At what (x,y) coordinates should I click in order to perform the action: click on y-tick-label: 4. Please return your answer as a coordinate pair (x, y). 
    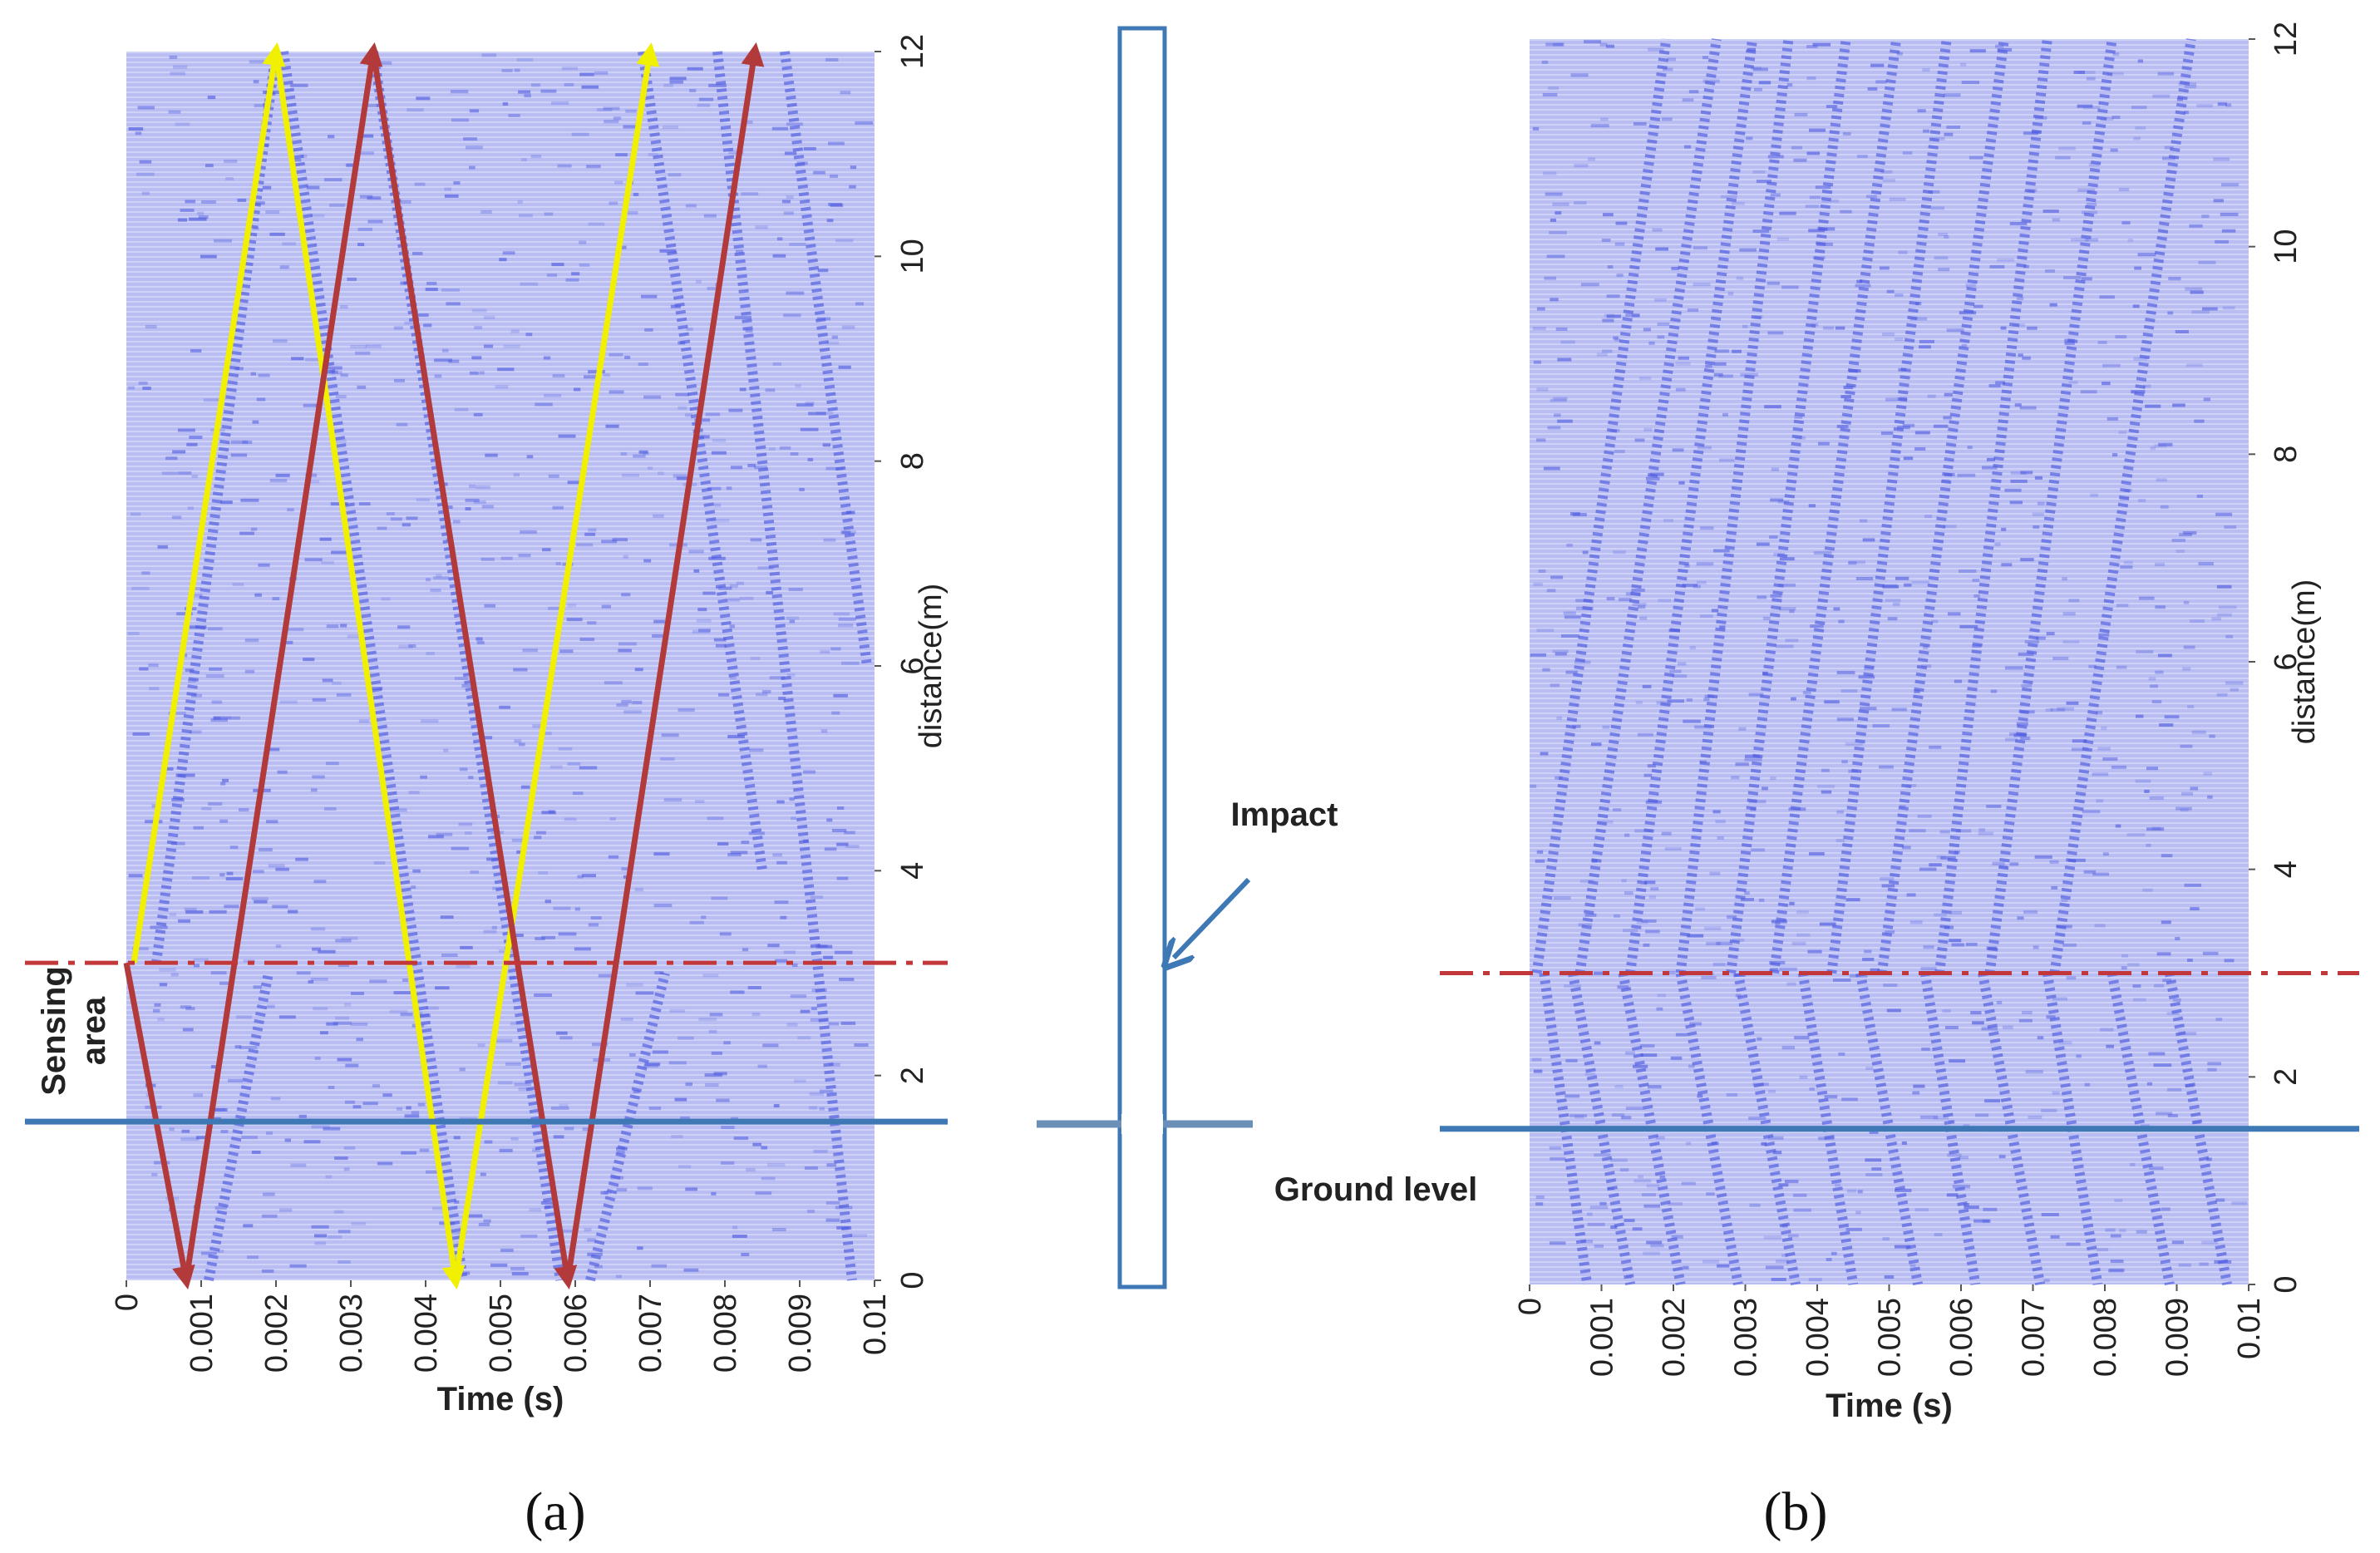
    Looking at the image, I should click on (2287, 869).